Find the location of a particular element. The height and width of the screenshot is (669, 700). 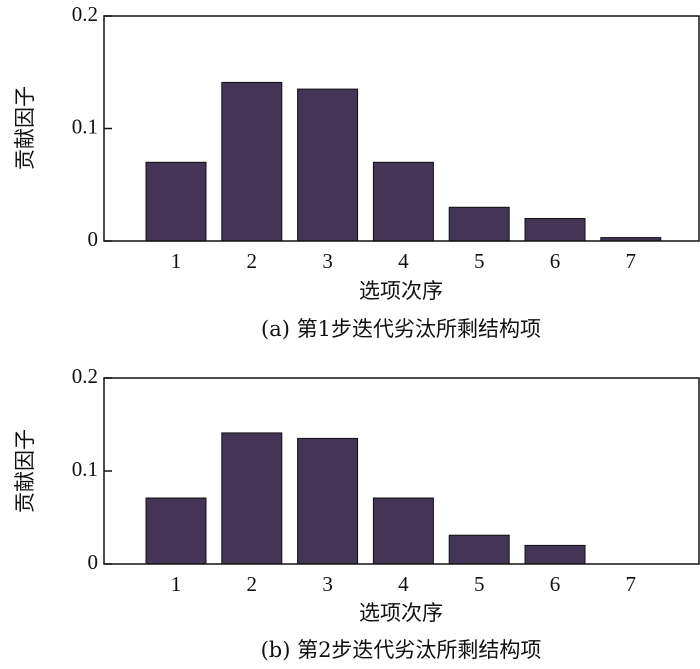

y-tick-label-a-2: 0.2 is located at coordinates (85, 14).